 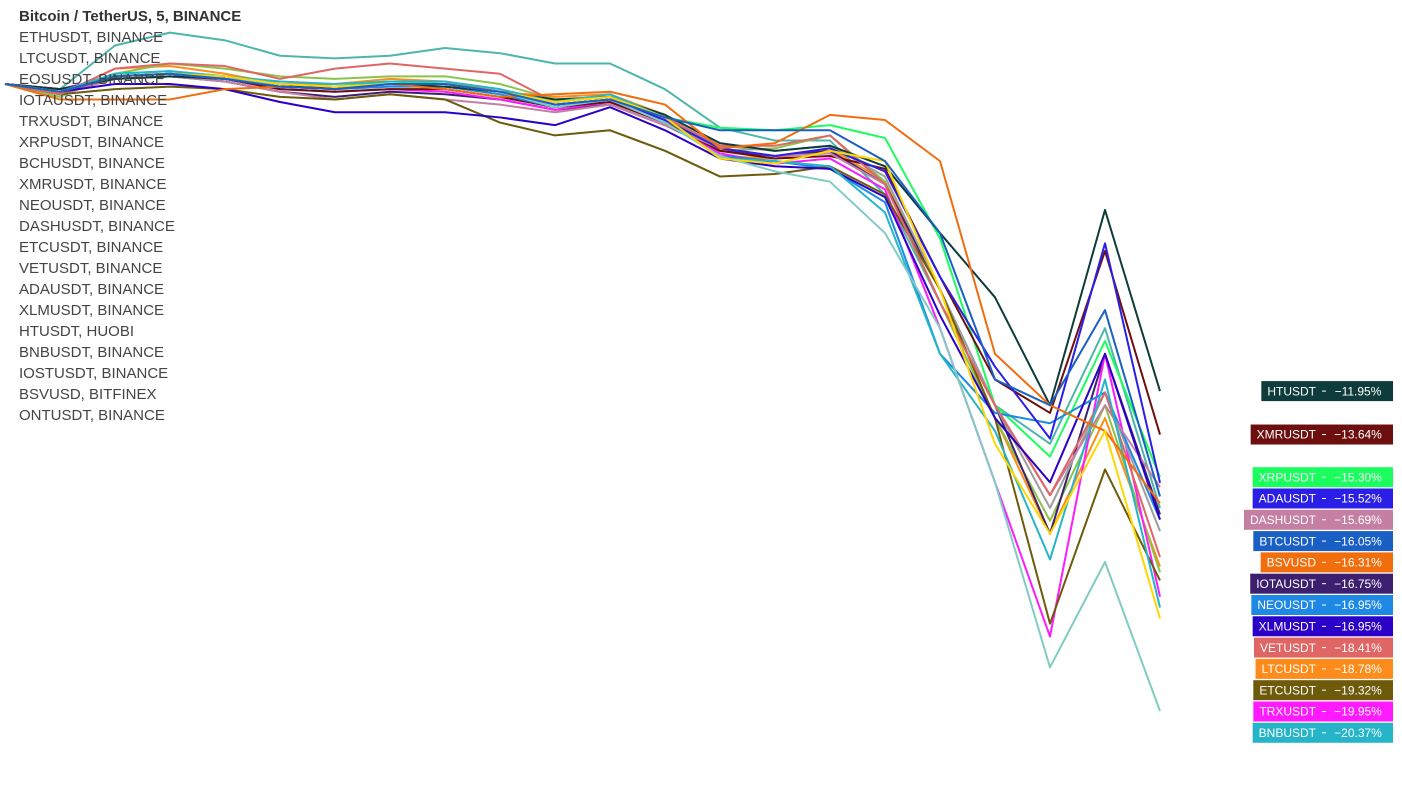 What do you see at coordinates (92, 163) in the screenshot?
I see `legend-entry: BCHUSDT, BINANCE` at bounding box center [92, 163].